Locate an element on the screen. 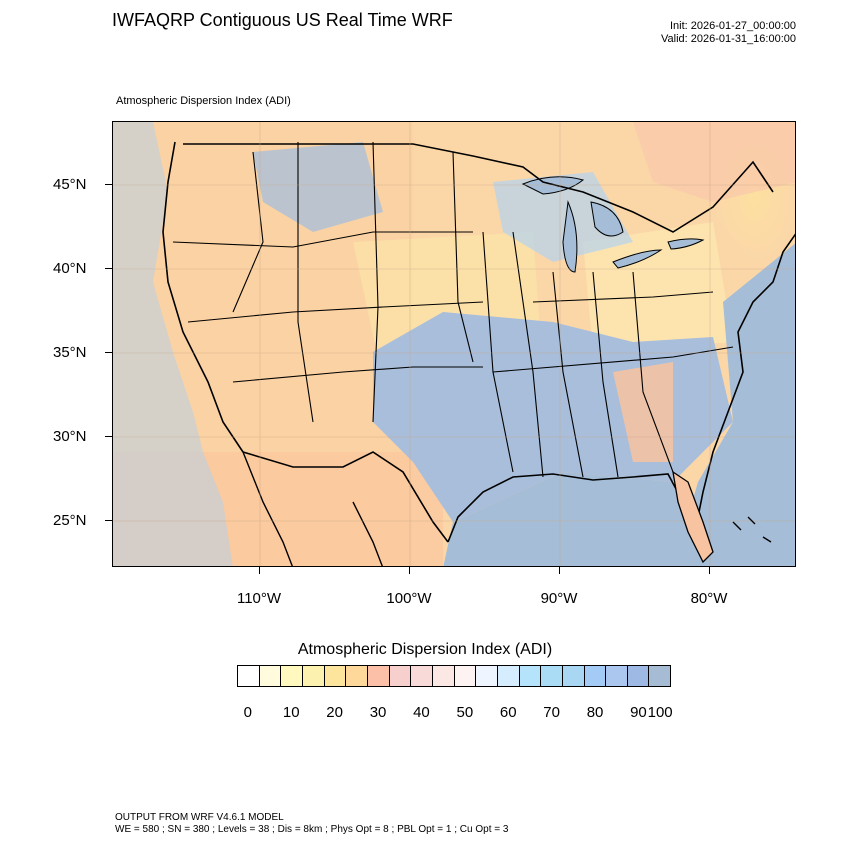 This screenshot has width=850, height=850. canada-east-land is located at coordinates (714, 162).